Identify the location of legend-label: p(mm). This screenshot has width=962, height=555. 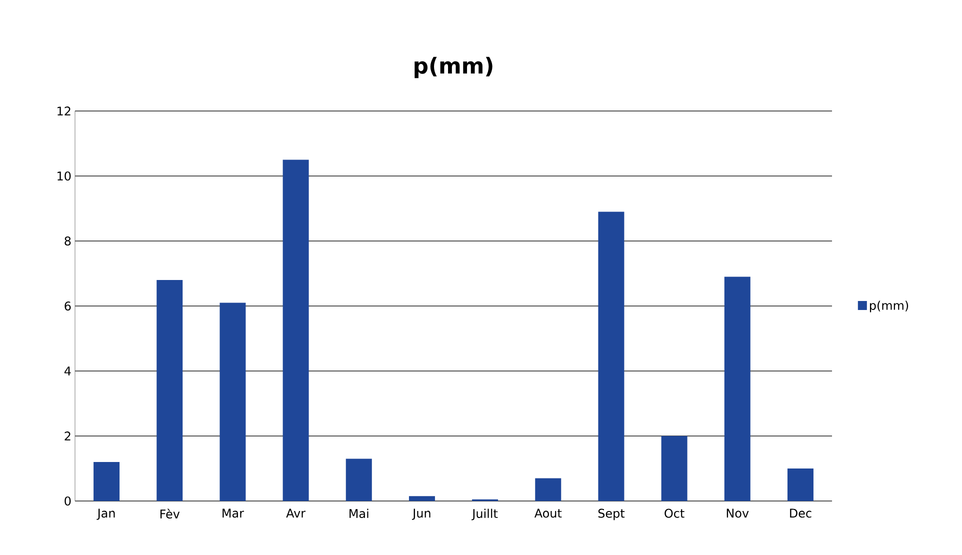
(889, 306).